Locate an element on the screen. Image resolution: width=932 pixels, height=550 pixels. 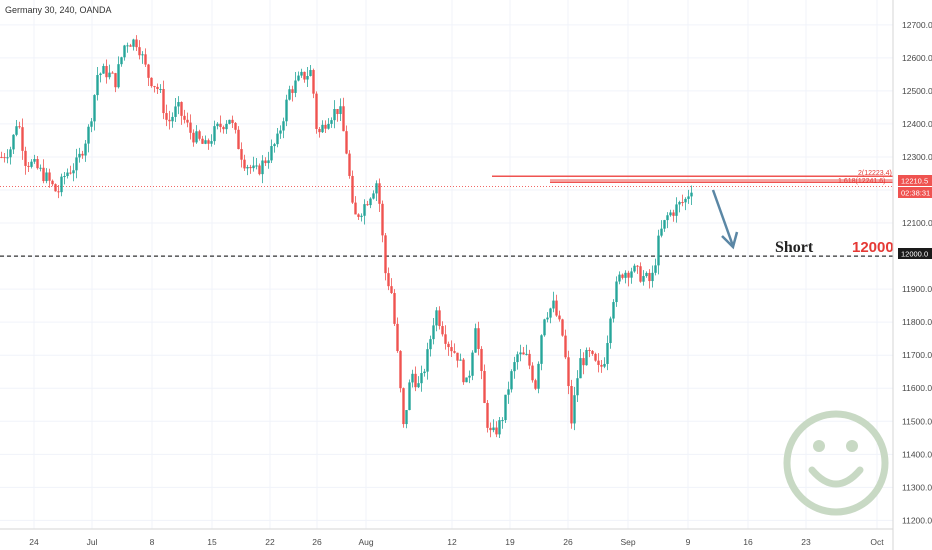
y-tick-label: 11700.0 is located at coordinates (917, 355).